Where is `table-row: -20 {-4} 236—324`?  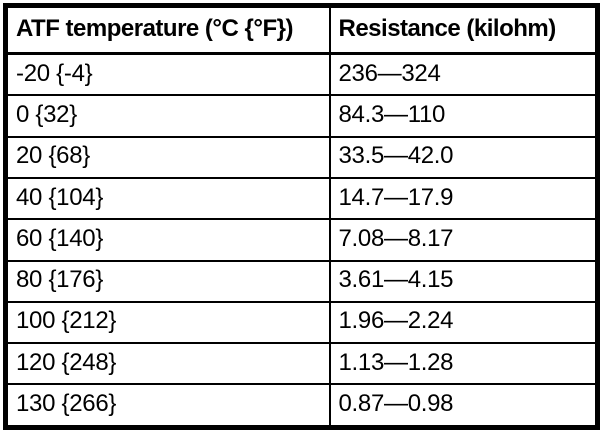
table-row: -20 {-4} 236—324 is located at coordinates (301, 74).